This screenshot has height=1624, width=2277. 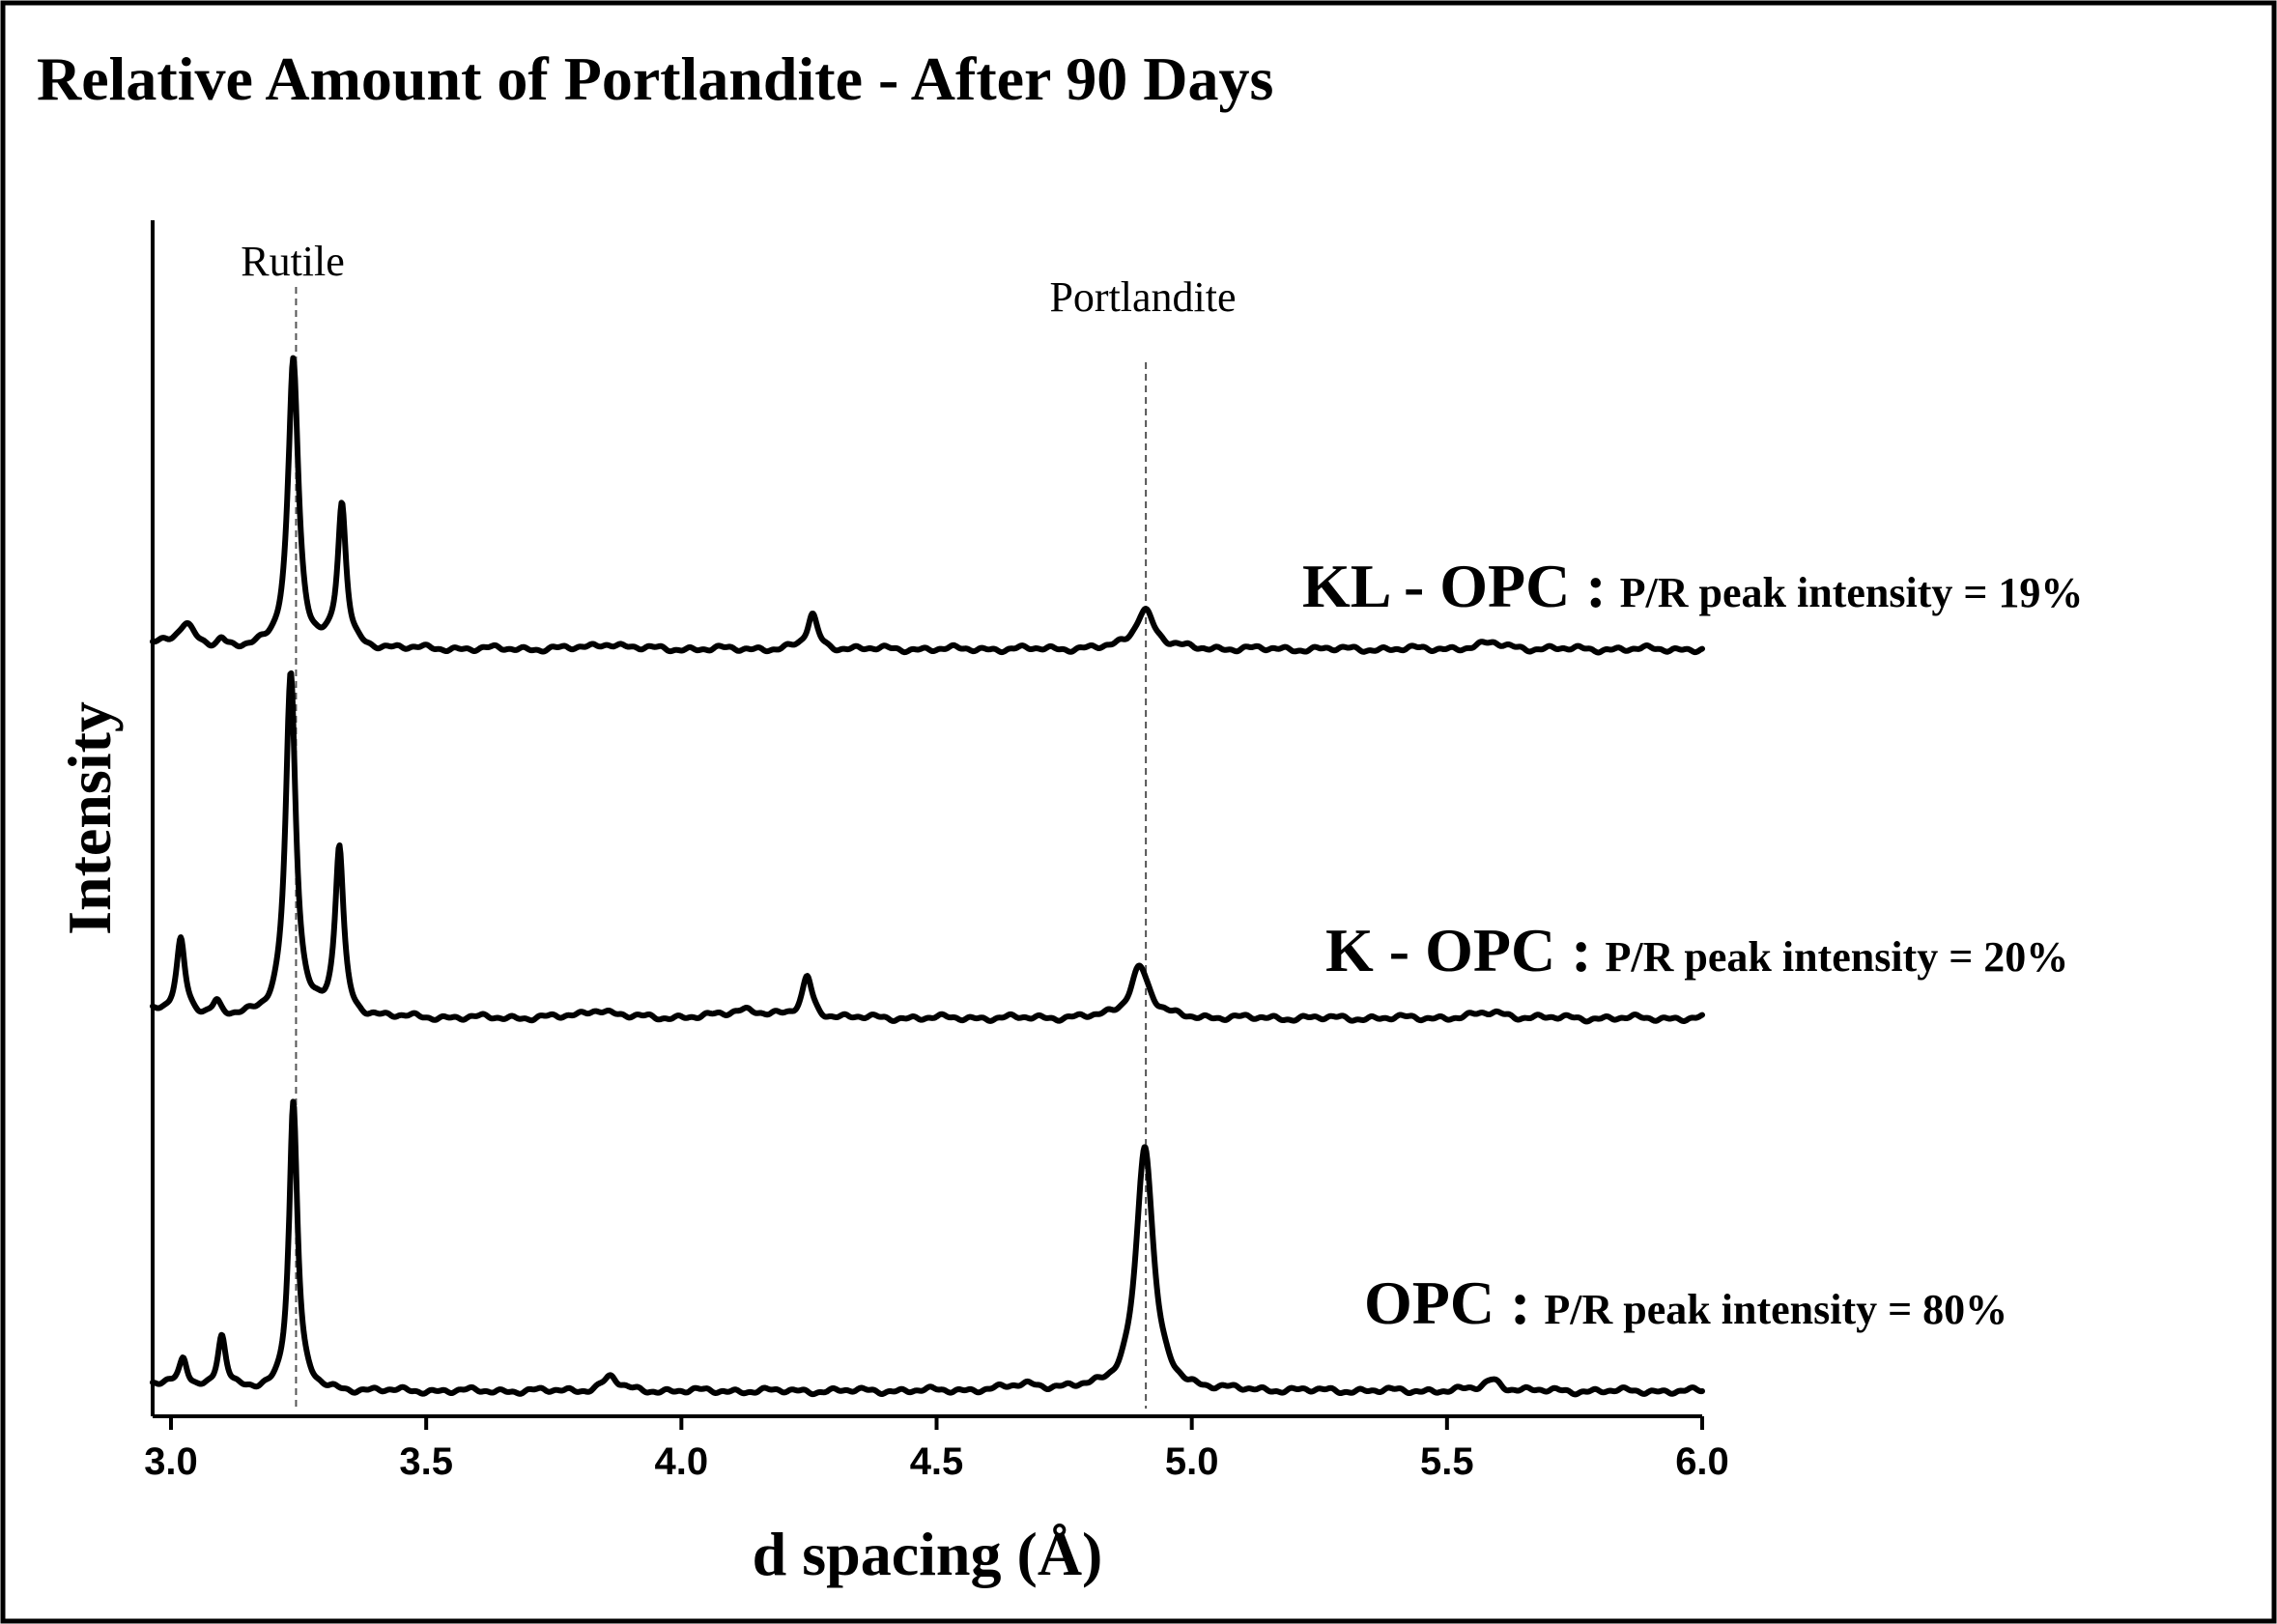 What do you see at coordinates (1837, 957) in the screenshot?
I see `series-annotation-k-opc: P/R peak intensity = 20%` at bounding box center [1837, 957].